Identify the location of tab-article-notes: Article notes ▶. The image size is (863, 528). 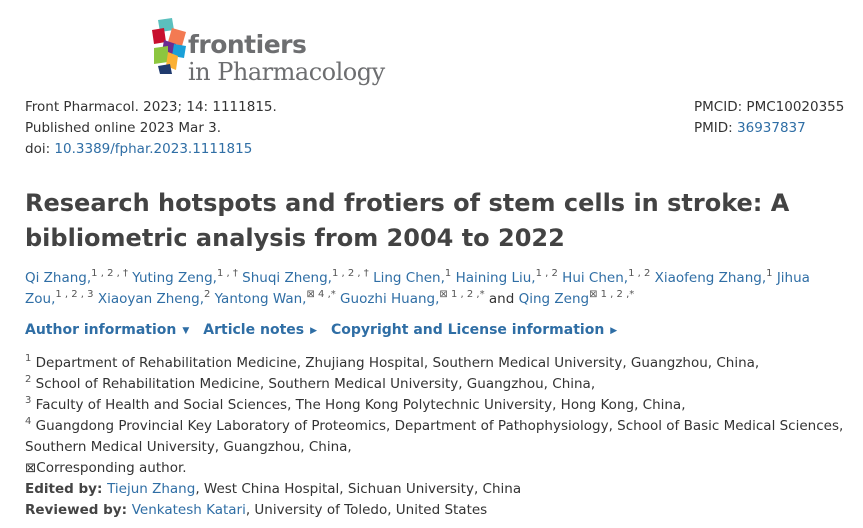
(260, 330).